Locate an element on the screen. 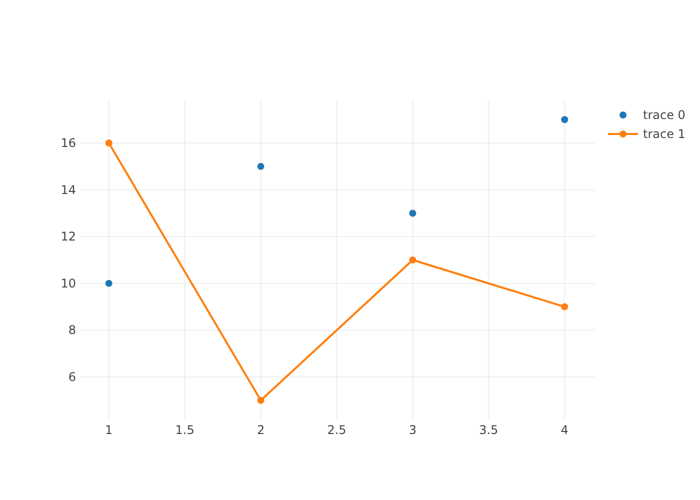  x-tick-label: 1 is located at coordinates (109, 430).